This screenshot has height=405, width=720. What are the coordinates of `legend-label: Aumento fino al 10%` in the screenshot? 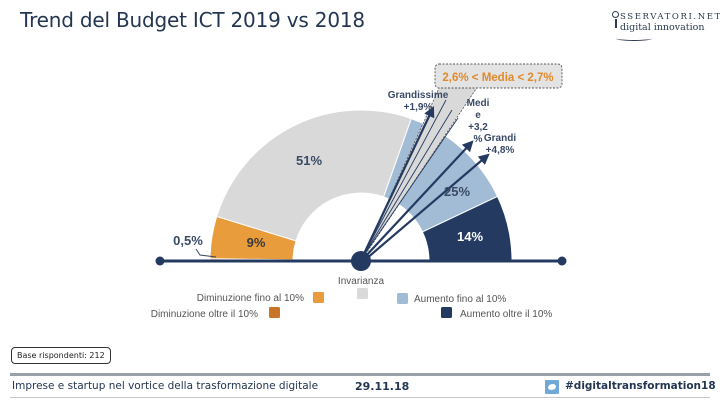 It's located at (460, 299).